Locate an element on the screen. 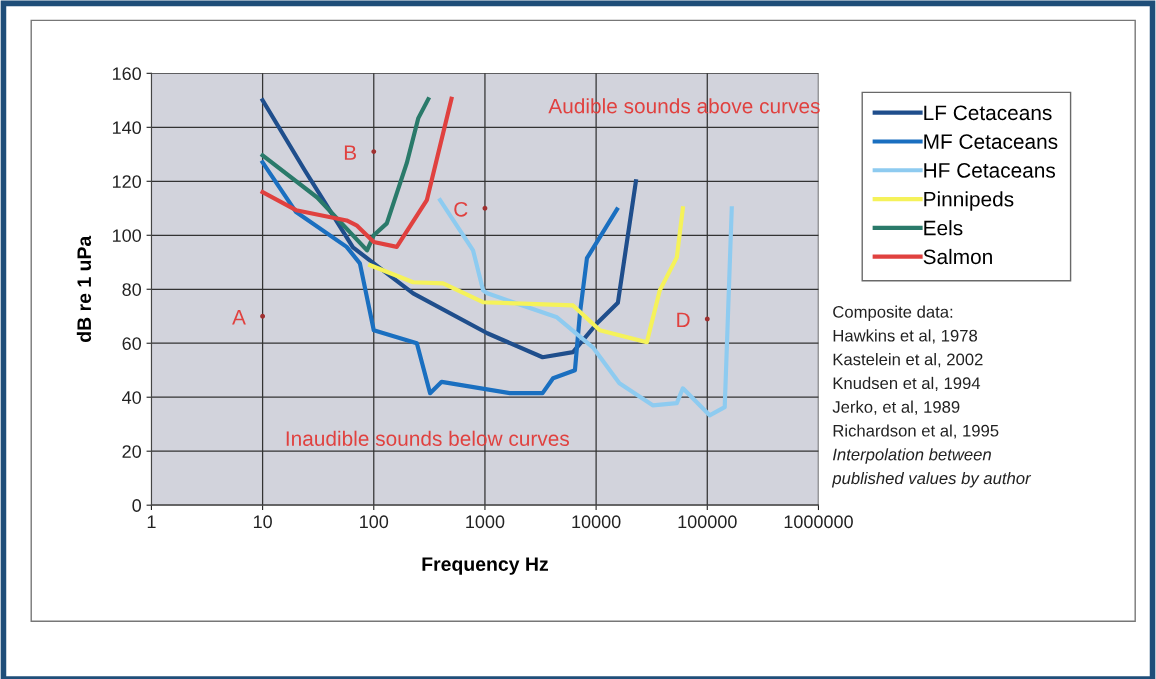 The height and width of the screenshot is (679, 1156). annotation: C is located at coordinates (461, 209).